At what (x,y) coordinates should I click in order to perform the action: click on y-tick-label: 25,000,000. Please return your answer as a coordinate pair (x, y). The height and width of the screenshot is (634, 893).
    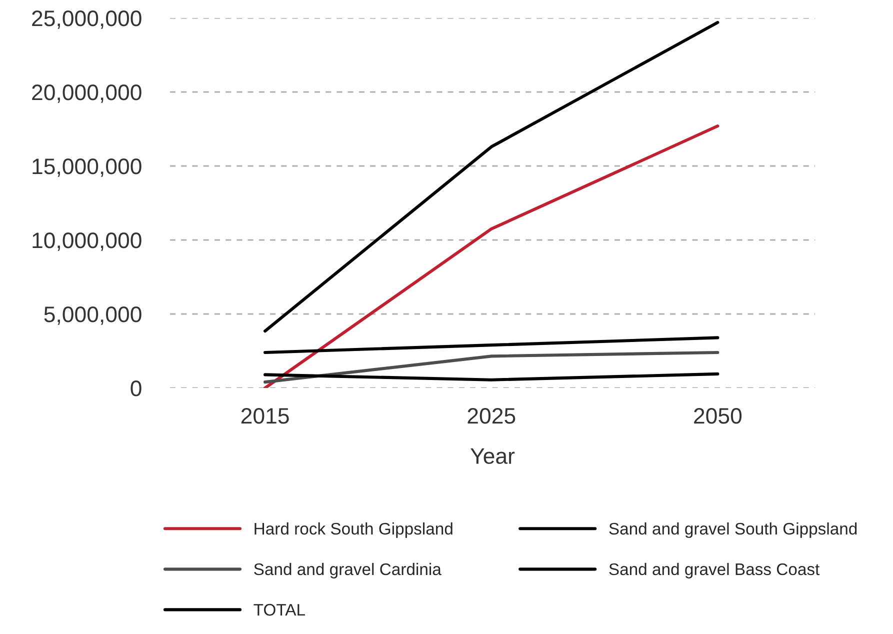
    Looking at the image, I should click on (87, 19).